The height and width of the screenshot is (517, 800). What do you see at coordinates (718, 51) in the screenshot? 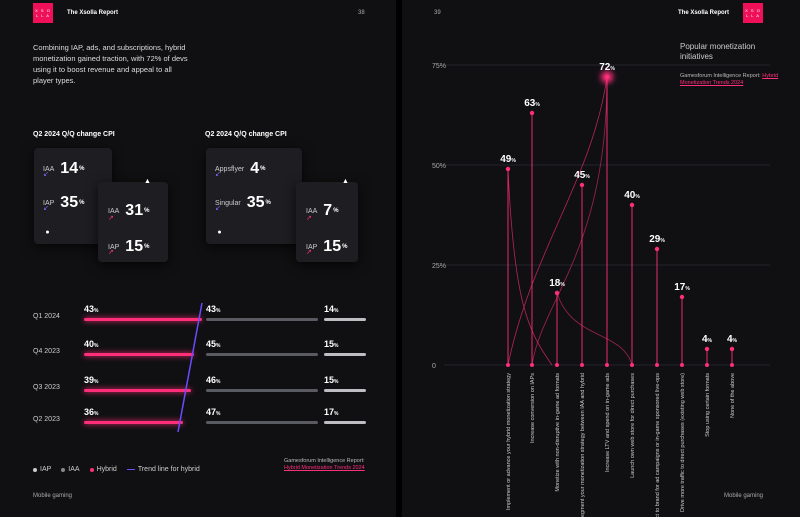
I see `chart-title: Popular monetization initiatives` at bounding box center [718, 51].